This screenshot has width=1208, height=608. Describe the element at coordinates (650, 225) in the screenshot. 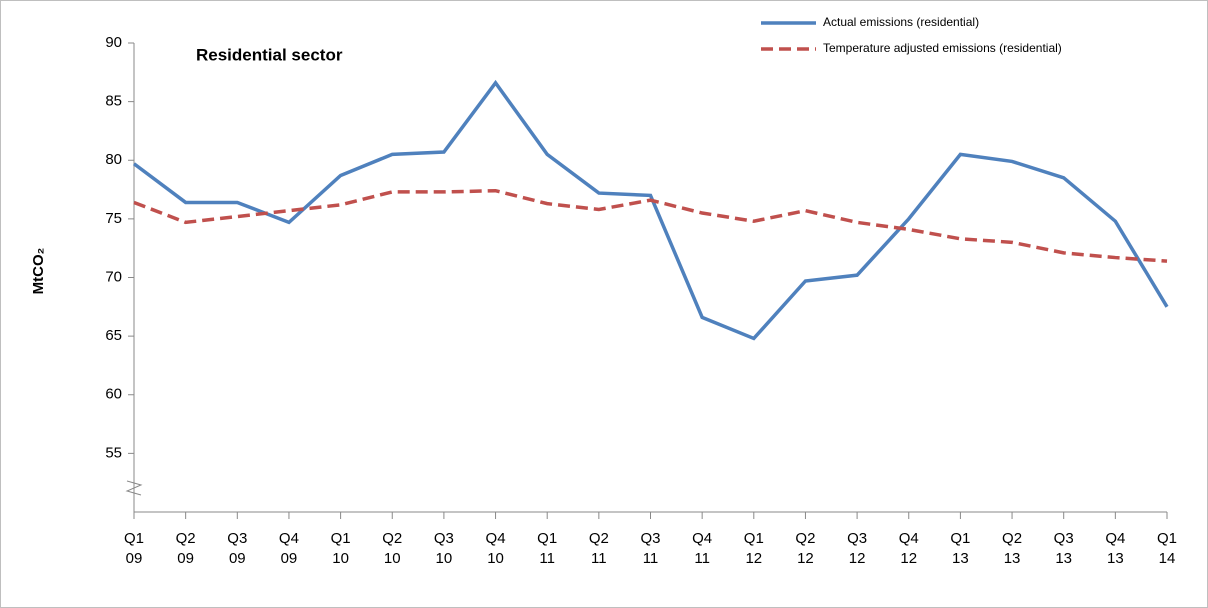

I see `series-line` at that location.